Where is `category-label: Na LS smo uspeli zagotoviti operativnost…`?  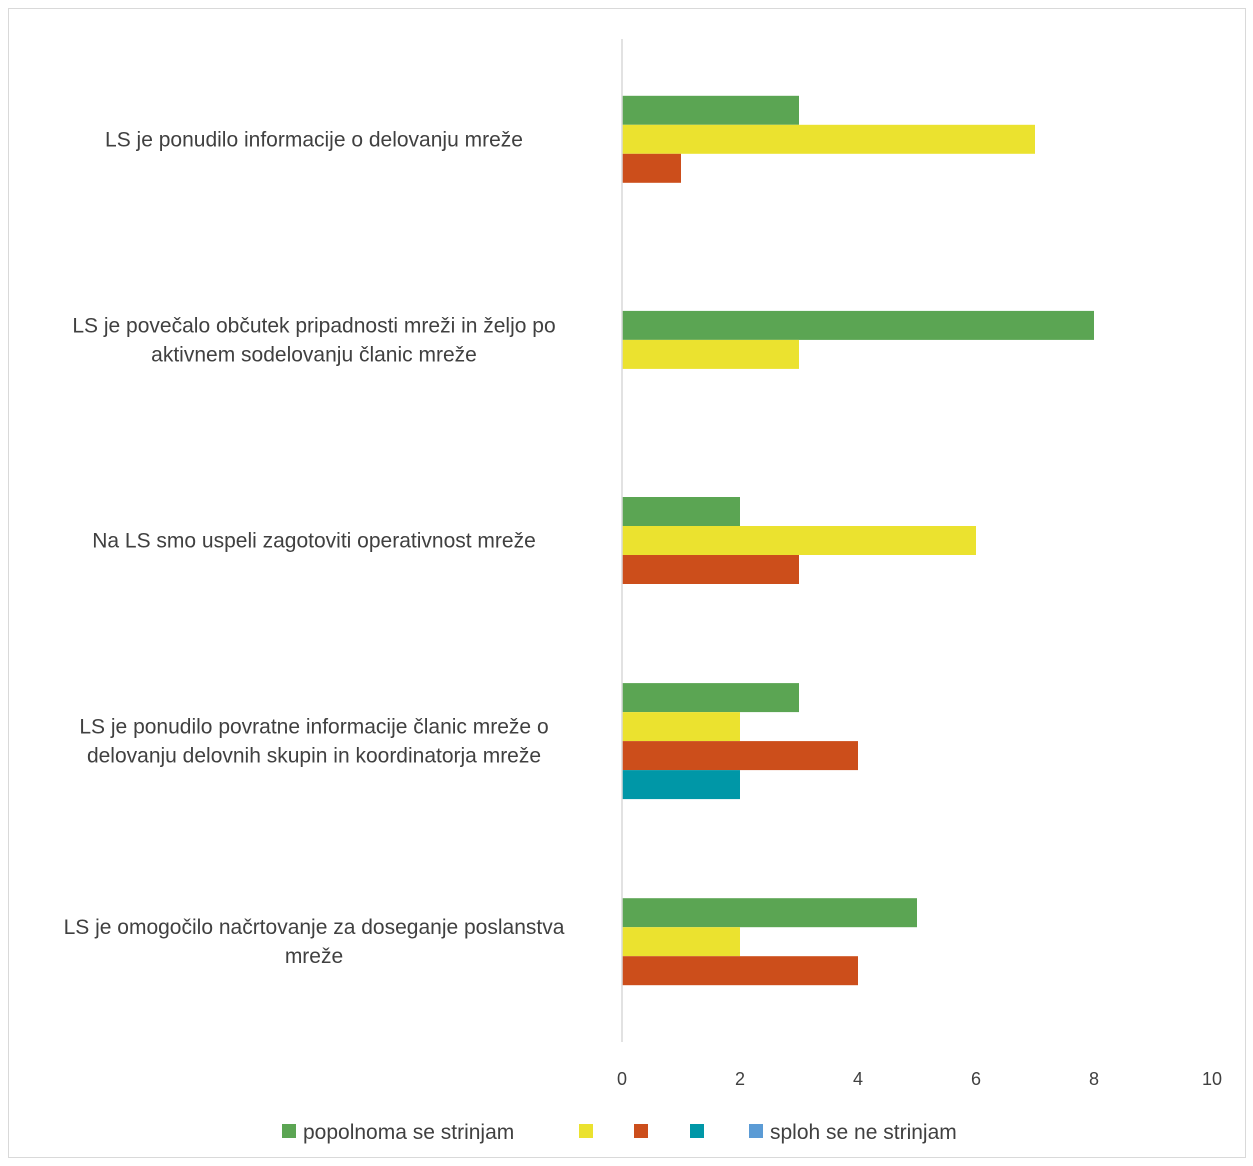
category-label: Na LS smo uspeli zagotoviti operativnost… is located at coordinates (314, 541).